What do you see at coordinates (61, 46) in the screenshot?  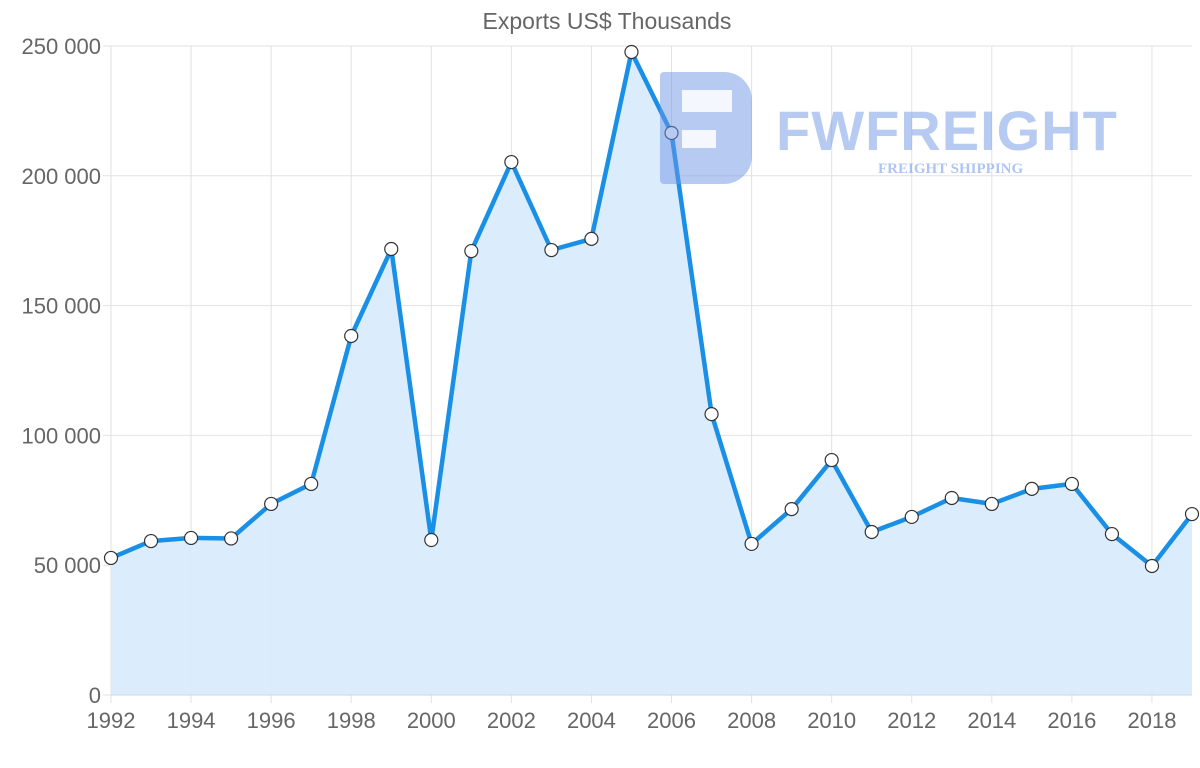 I see `y-tick-label: 250 000` at bounding box center [61, 46].